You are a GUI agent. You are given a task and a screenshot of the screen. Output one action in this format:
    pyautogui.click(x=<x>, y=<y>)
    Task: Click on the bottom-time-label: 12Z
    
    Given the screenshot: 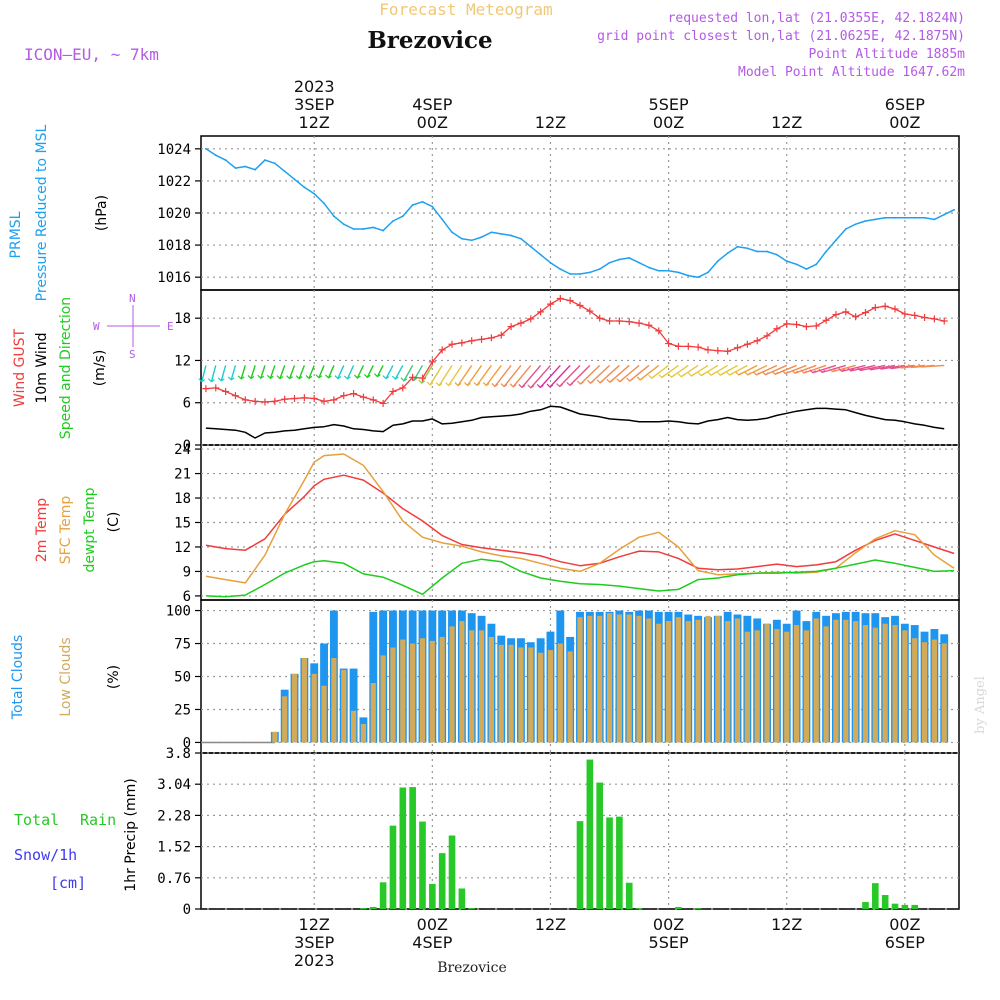 What is the action you would take?
    pyautogui.click(x=786, y=924)
    